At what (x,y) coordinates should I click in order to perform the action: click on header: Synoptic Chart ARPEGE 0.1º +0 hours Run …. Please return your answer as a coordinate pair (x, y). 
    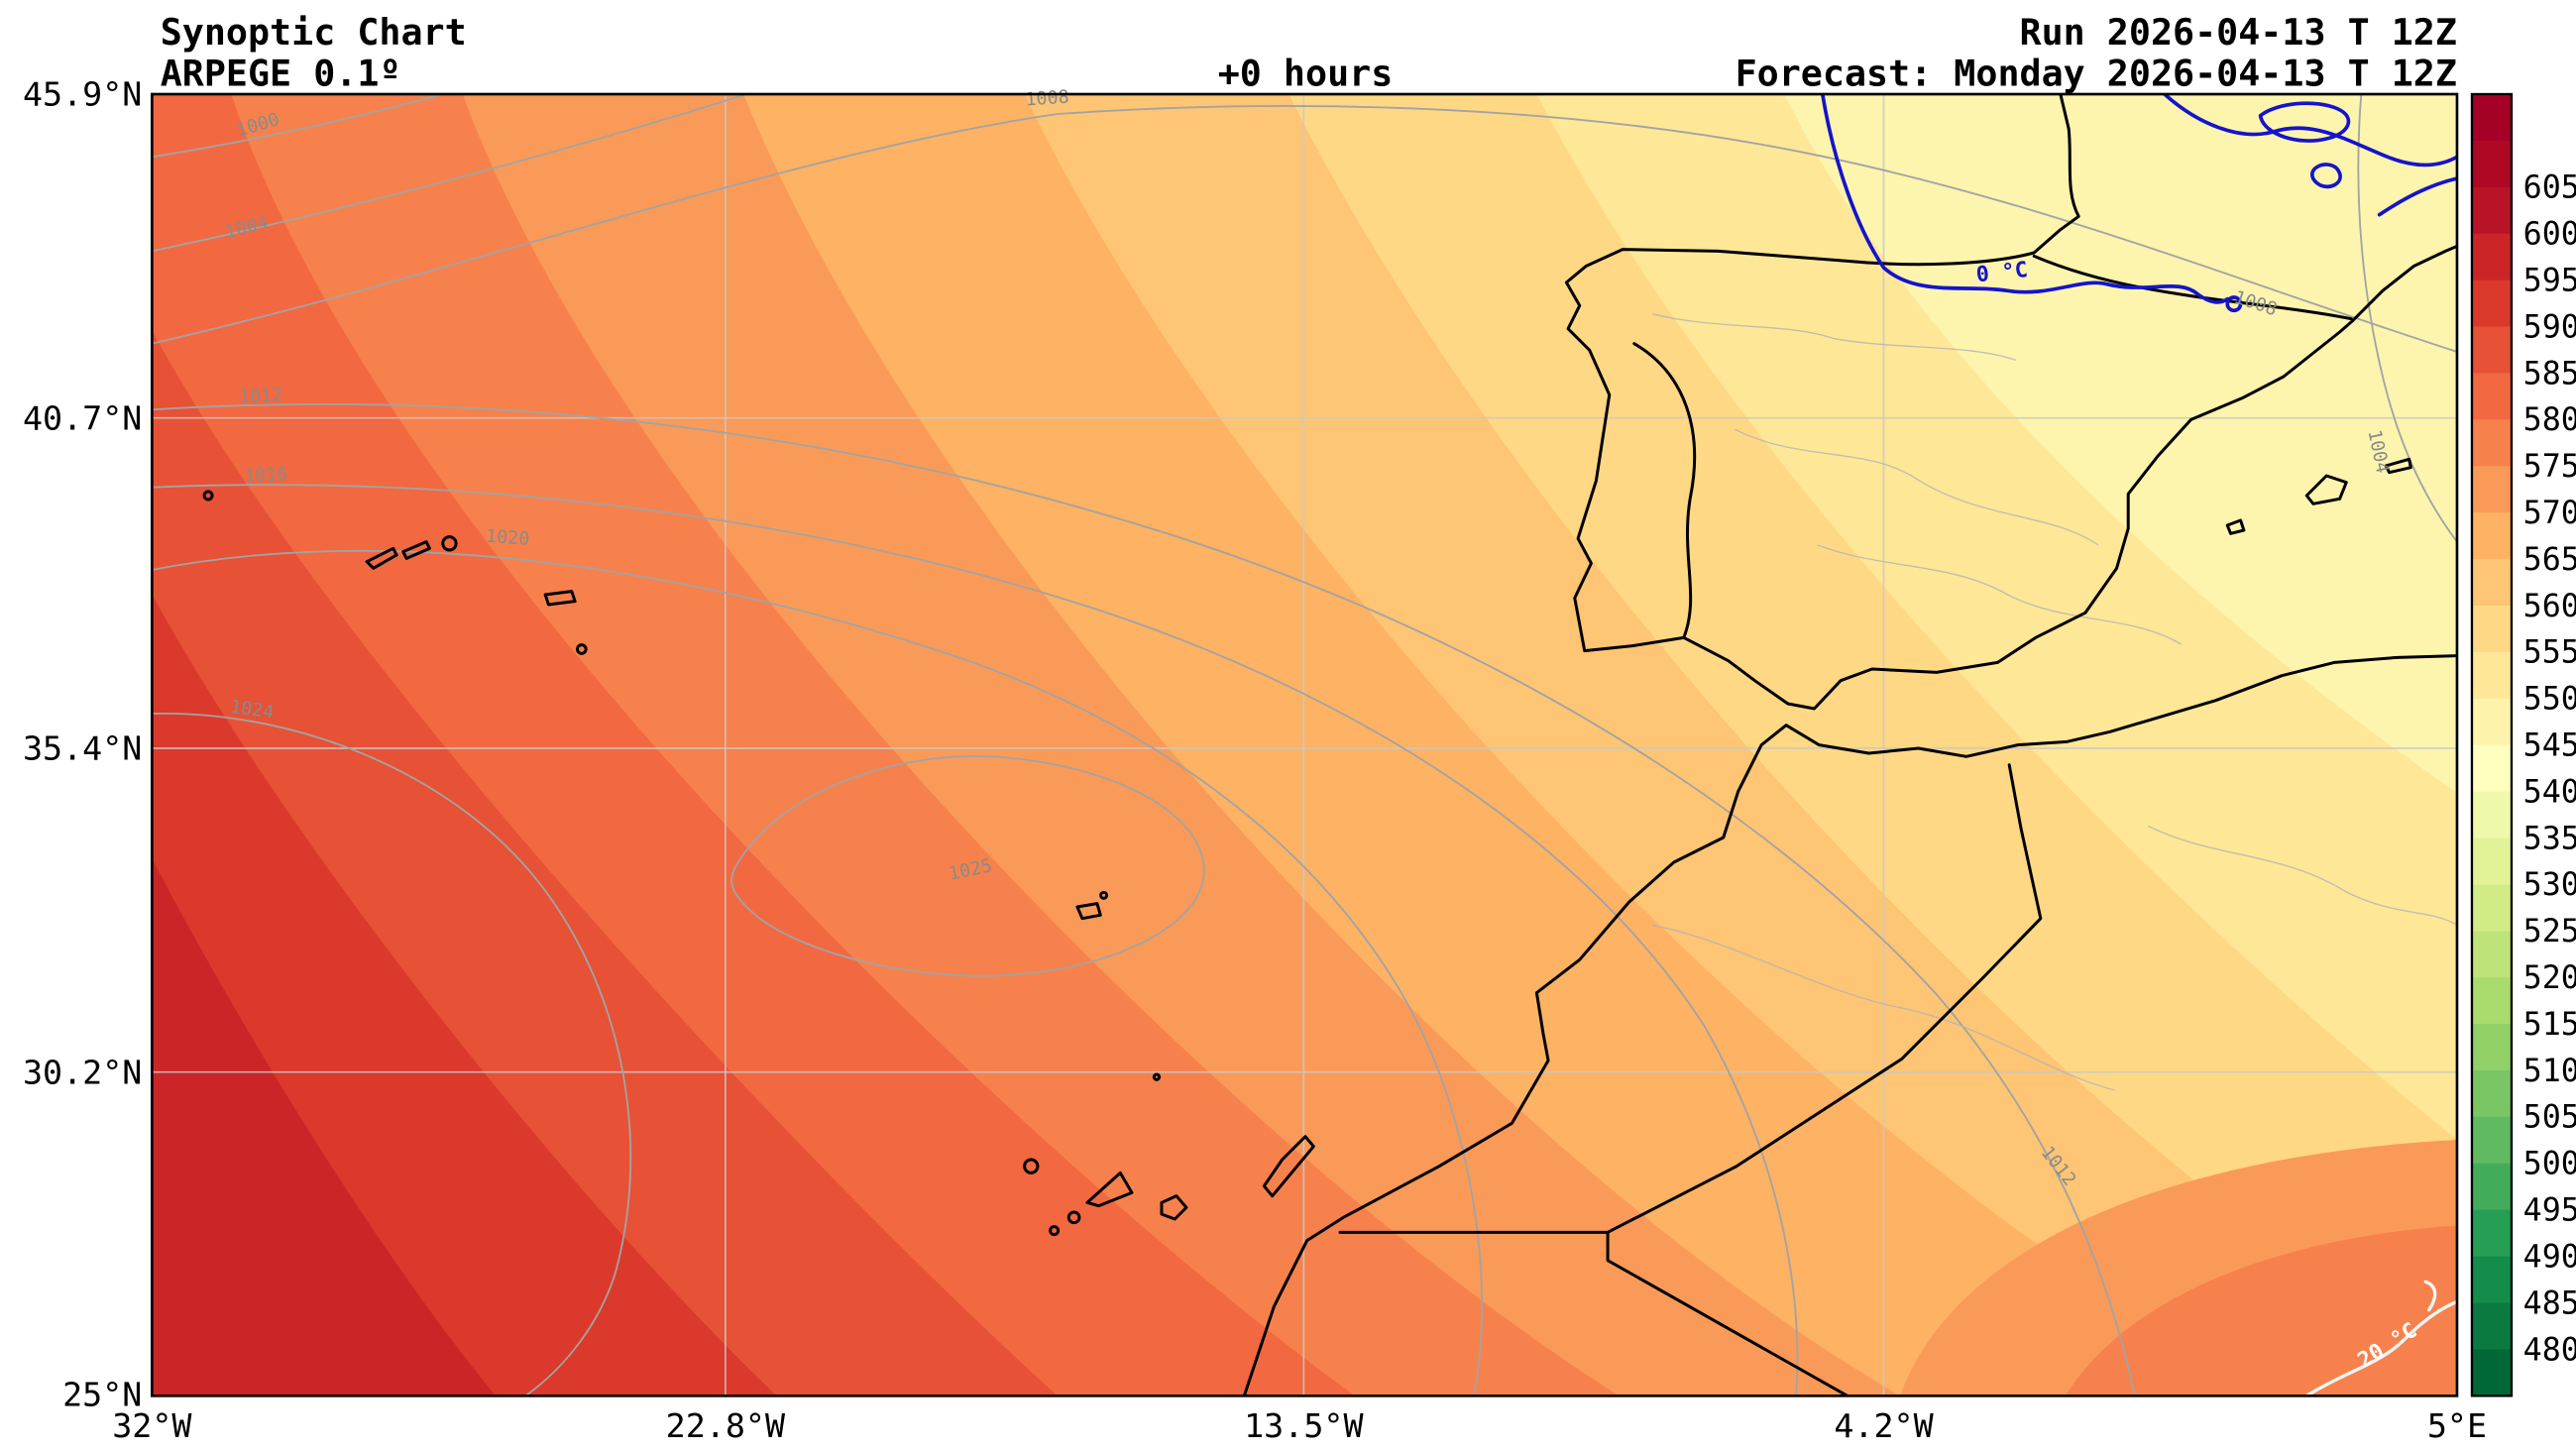
    Looking at the image, I should click on (1309, 53).